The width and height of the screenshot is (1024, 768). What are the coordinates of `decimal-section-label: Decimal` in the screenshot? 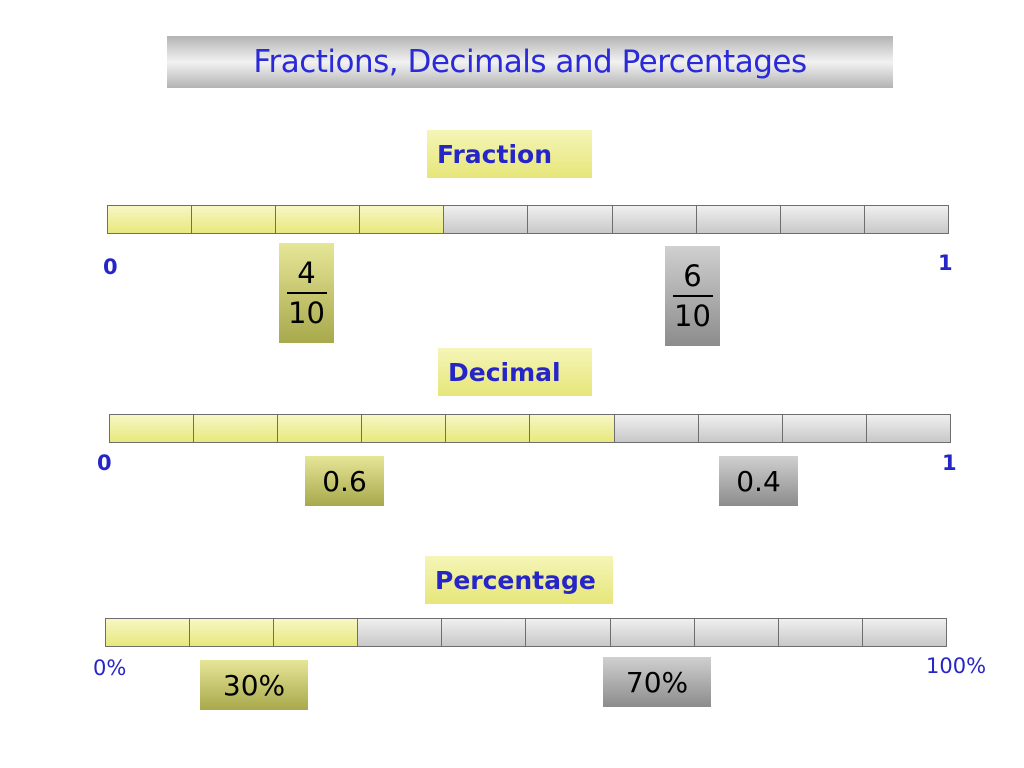 It's located at (515, 372).